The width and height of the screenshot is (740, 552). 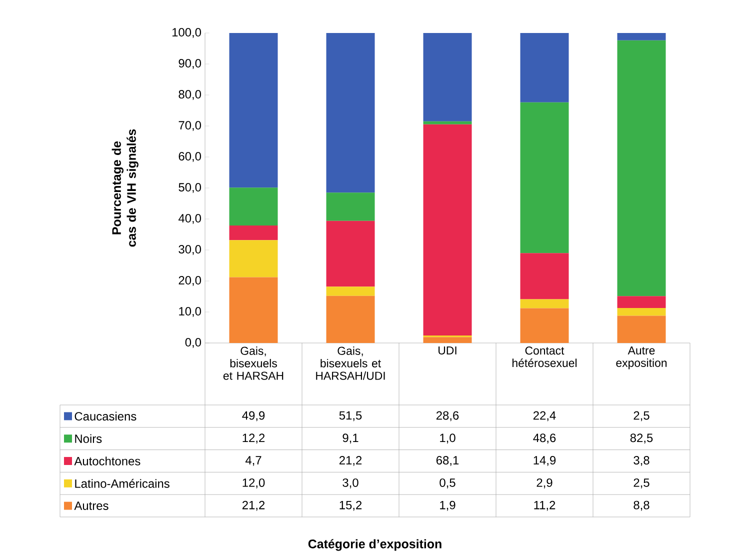 I want to click on legend-label: Noirs, so click(x=88, y=438).